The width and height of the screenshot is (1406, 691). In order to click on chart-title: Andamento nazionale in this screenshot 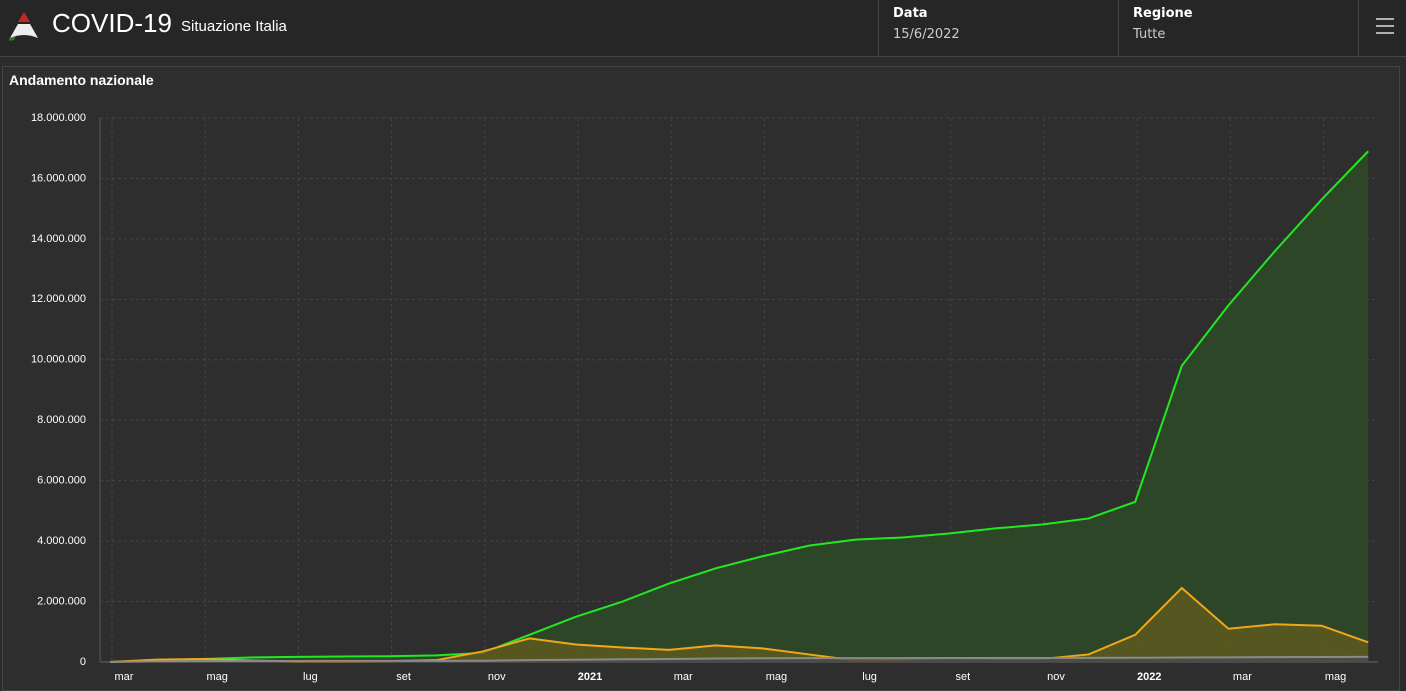, I will do `click(81, 80)`.